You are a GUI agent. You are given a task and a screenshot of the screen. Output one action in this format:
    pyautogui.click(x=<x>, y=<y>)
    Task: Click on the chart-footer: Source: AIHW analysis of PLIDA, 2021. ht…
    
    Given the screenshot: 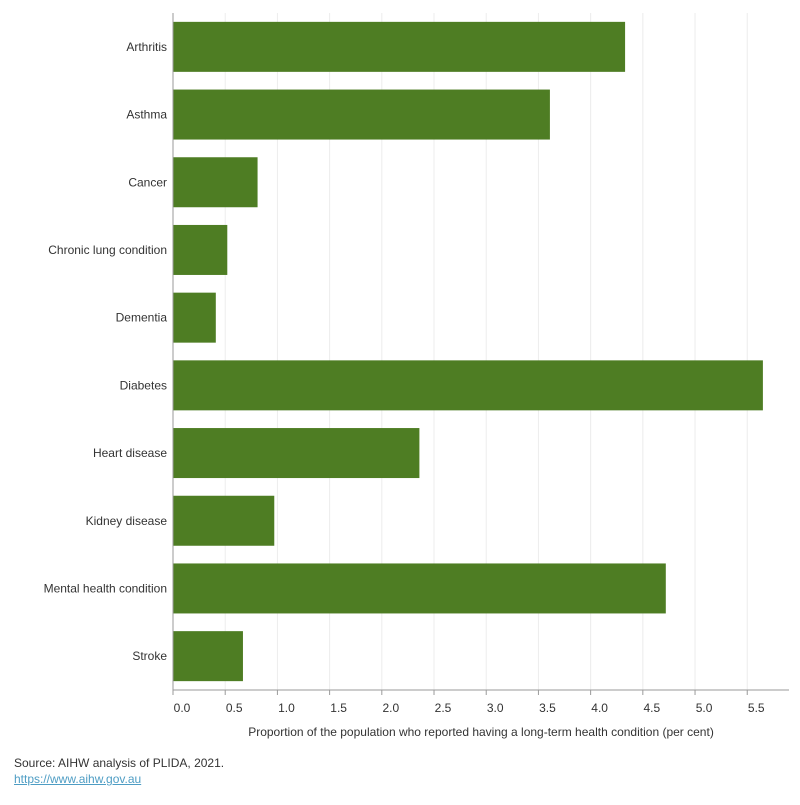 What is the action you would take?
    pyautogui.click(x=119, y=771)
    